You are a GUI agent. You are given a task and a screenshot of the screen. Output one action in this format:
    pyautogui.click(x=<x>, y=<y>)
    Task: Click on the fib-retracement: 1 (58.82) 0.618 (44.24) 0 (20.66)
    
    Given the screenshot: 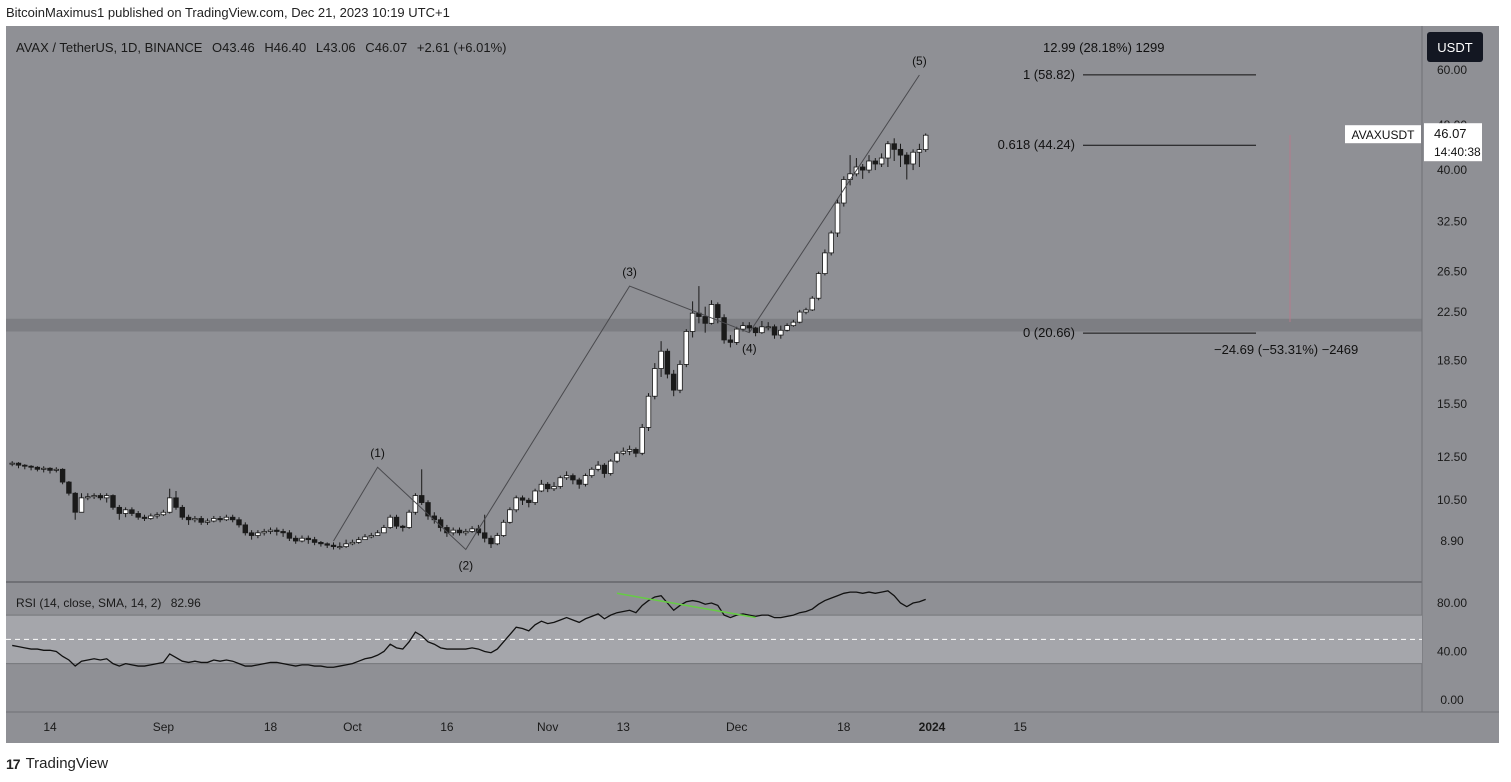 What is the action you would take?
    pyautogui.click(x=1127, y=203)
    